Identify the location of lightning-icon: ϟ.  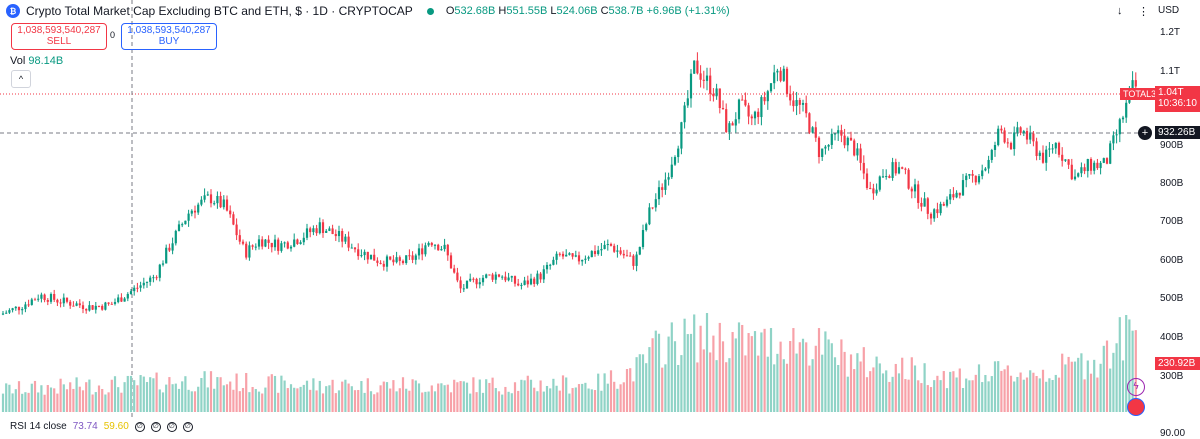
(1136, 387).